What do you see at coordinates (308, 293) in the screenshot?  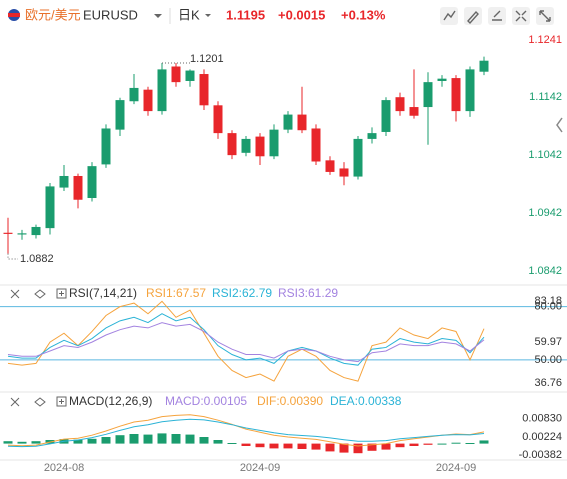 I see `legend-entry: RSI3:61.29` at bounding box center [308, 293].